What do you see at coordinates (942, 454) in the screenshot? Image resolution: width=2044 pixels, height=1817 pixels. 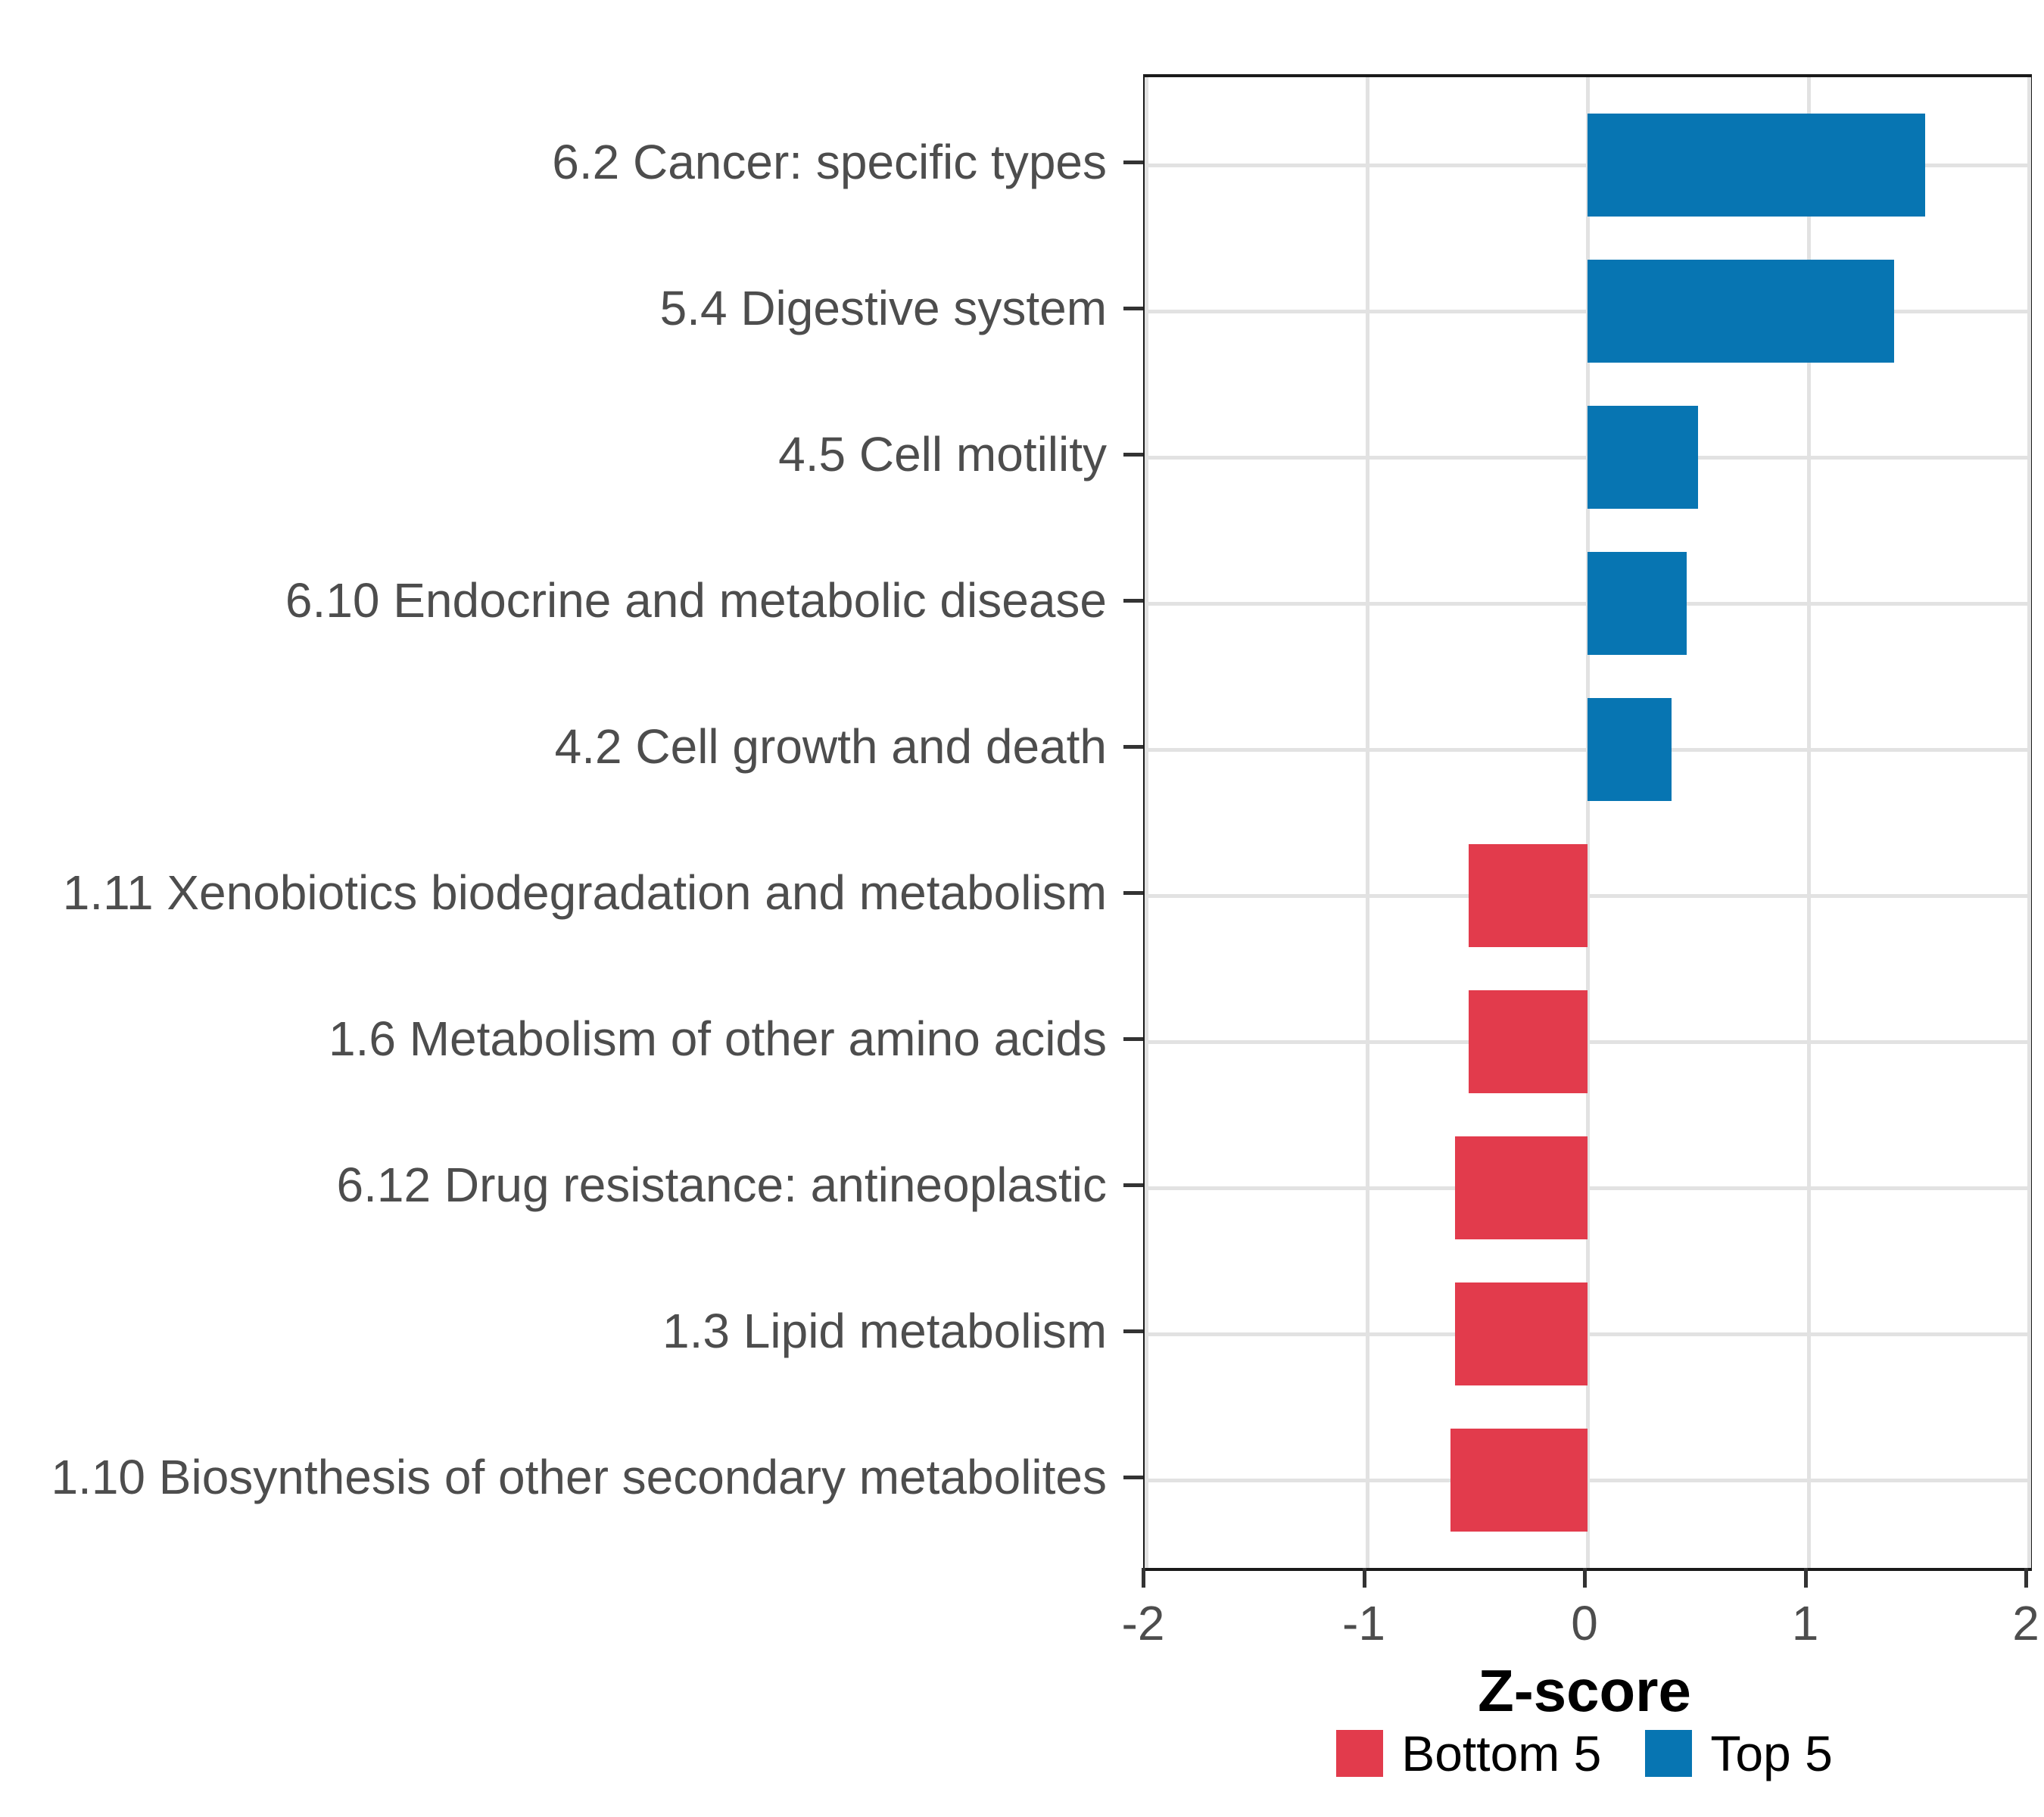 I see `y-axis-label-2: 4.5 Cell motility` at bounding box center [942, 454].